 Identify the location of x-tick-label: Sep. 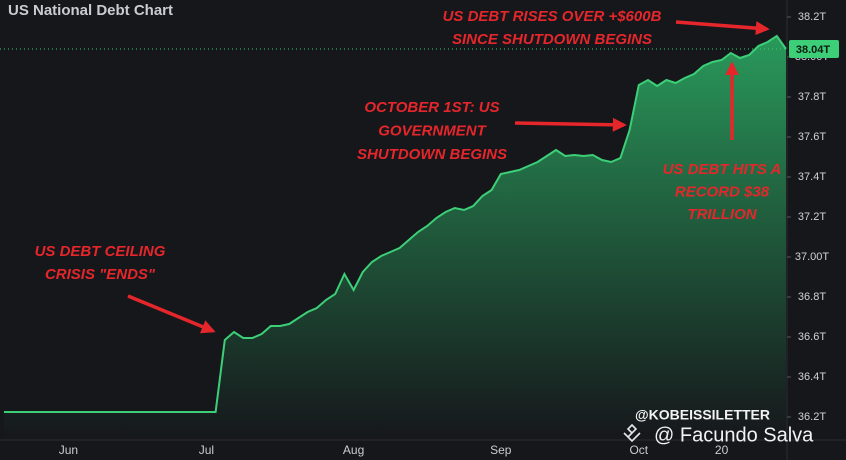
(501, 450).